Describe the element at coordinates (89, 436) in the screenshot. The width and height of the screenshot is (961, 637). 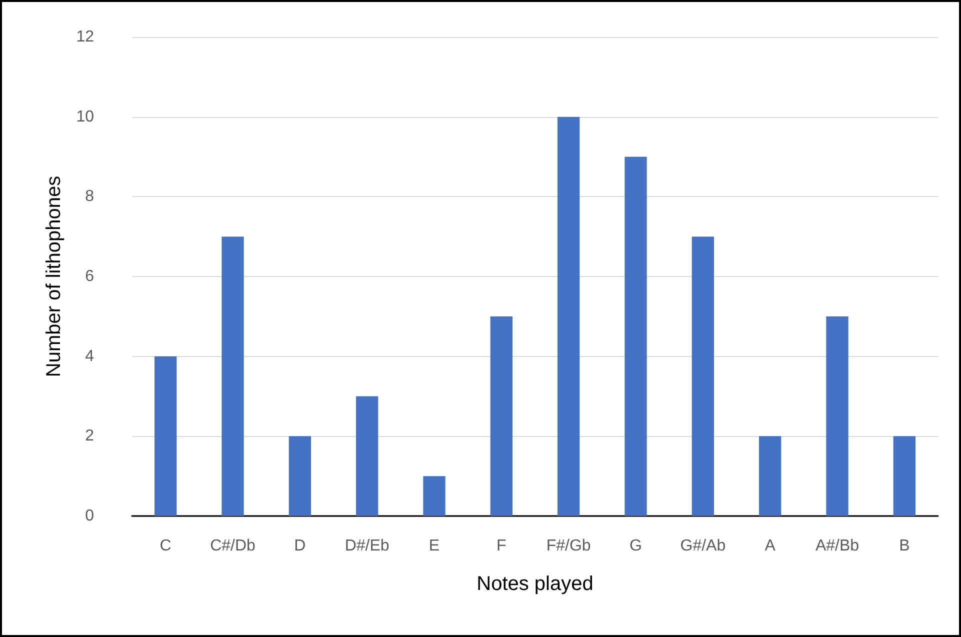
I see `y-tick-label: 2` at that location.